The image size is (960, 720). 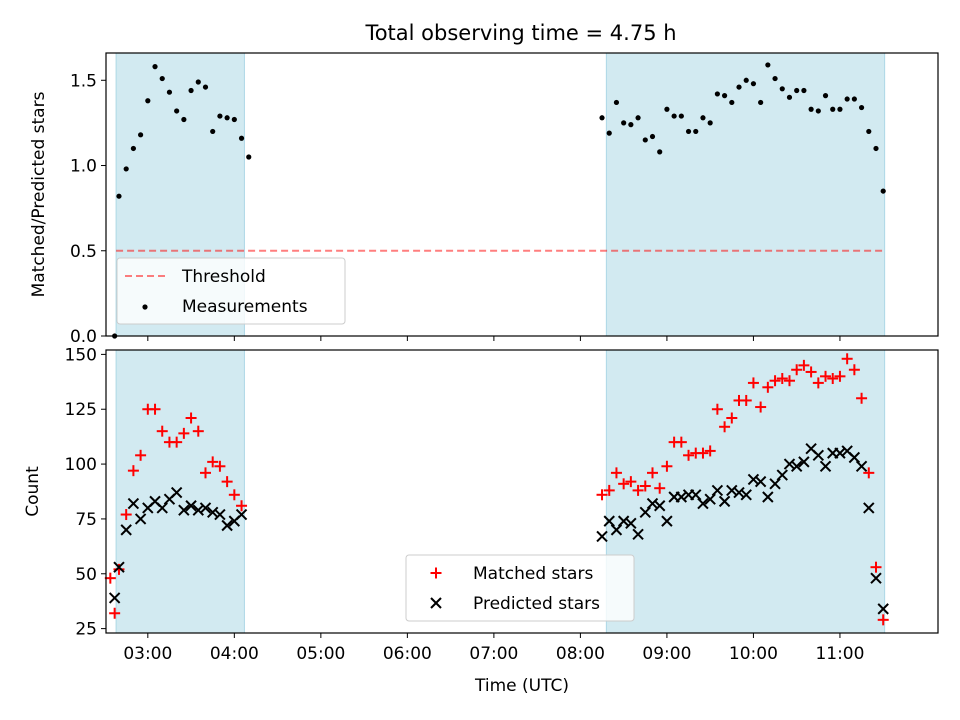 I want to click on matched-legend-label: Matched stars, so click(x=533, y=574).